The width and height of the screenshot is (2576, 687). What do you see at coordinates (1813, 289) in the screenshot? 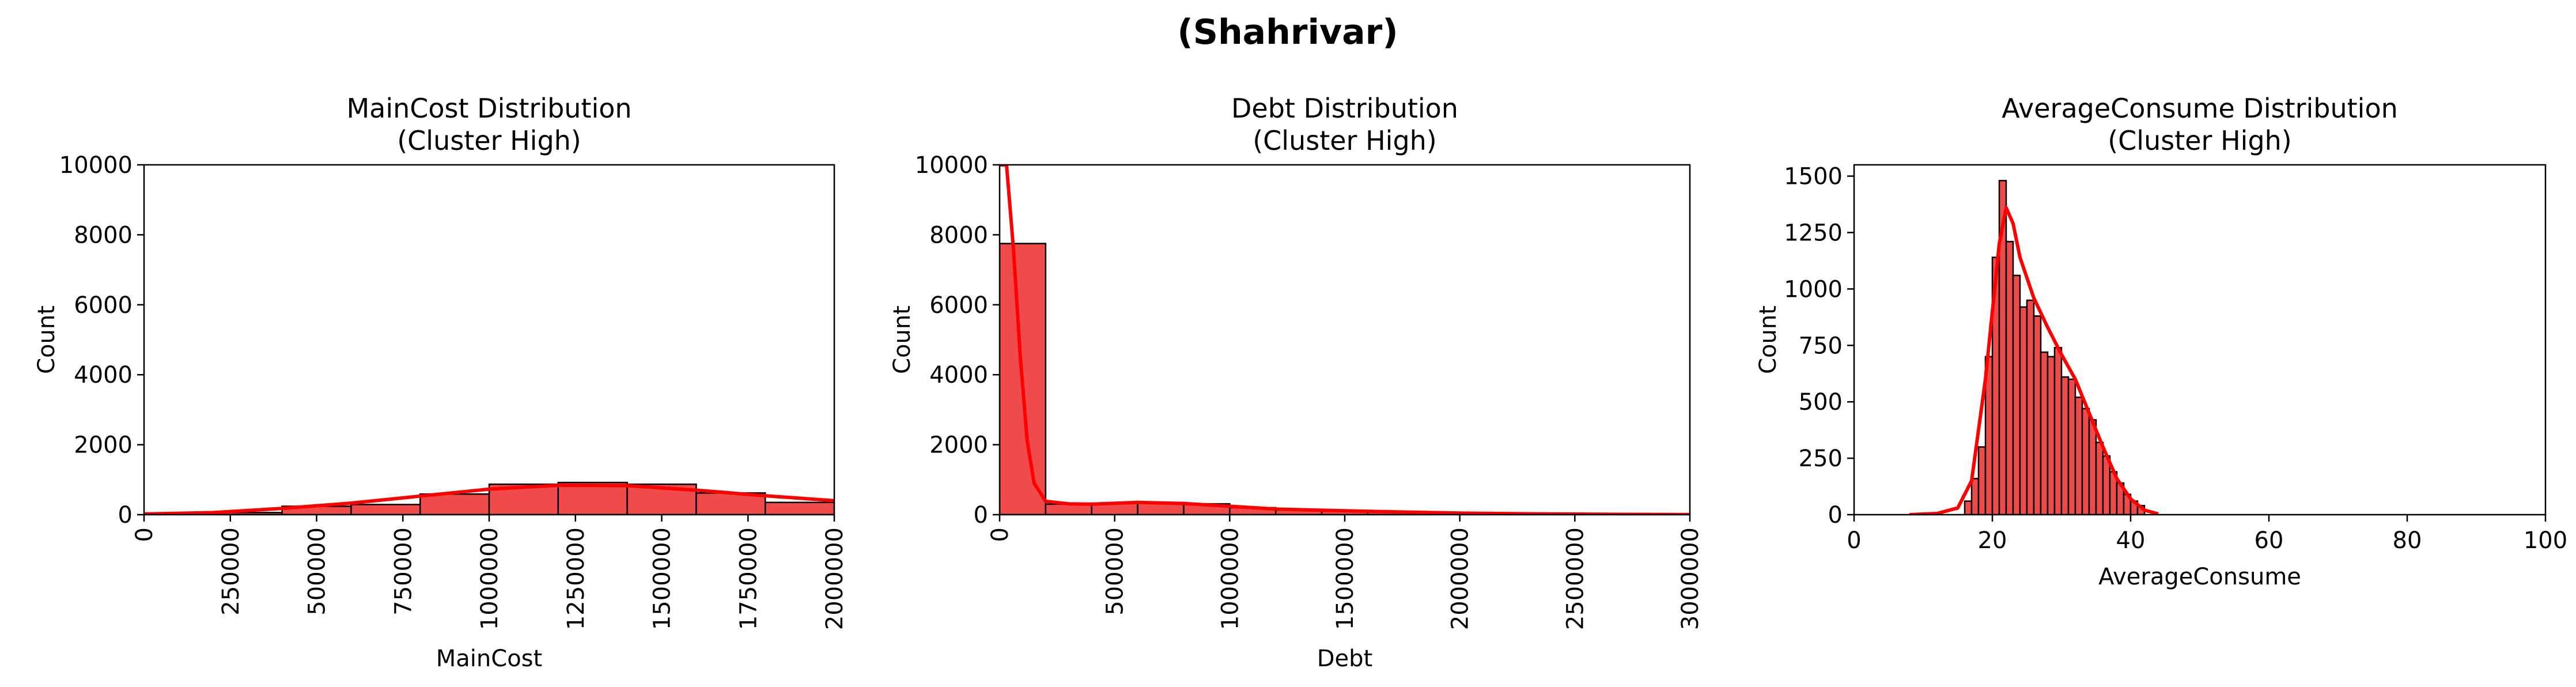
I see `y-tick-label: 1000` at bounding box center [1813, 289].